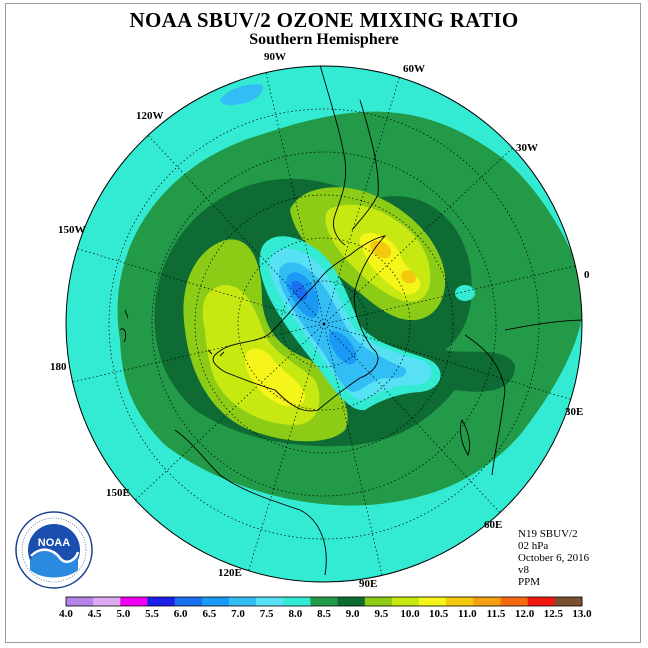  I want to click on africa-coast, so click(485, 405).